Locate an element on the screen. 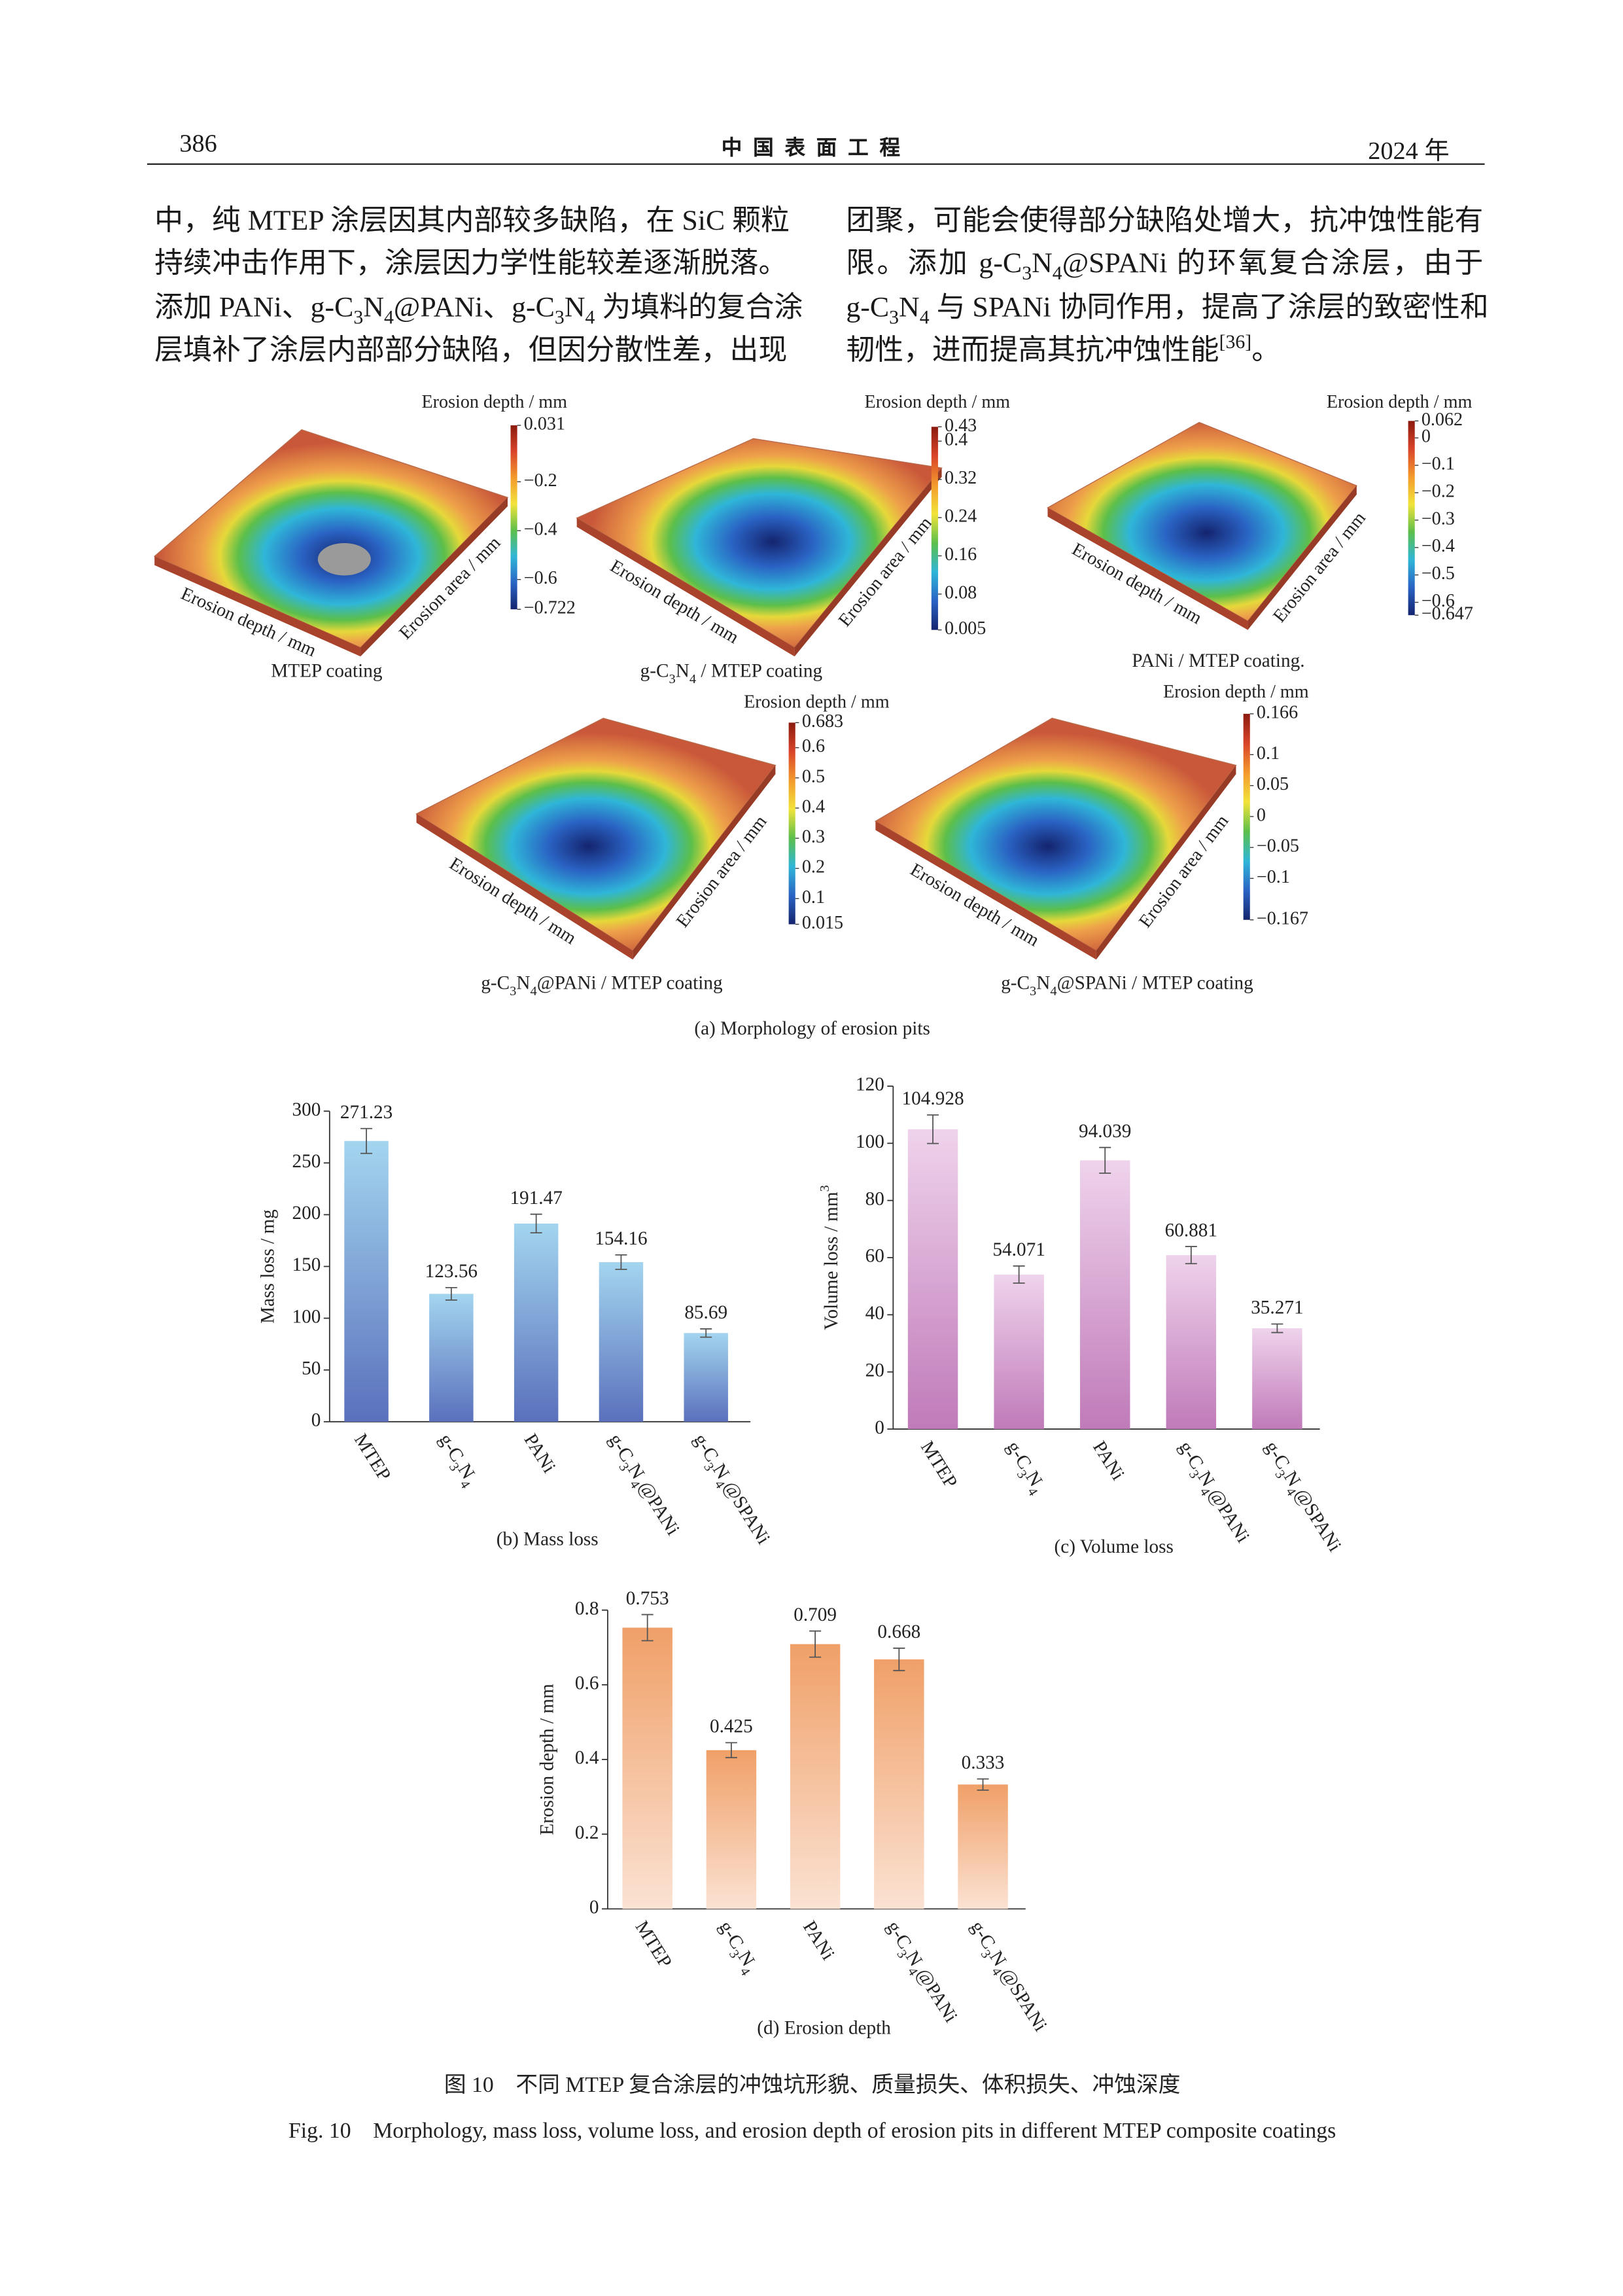 This screenshot has width=1623, height=2296. value-label: 0.333 is located at coordinates (984, 1763).